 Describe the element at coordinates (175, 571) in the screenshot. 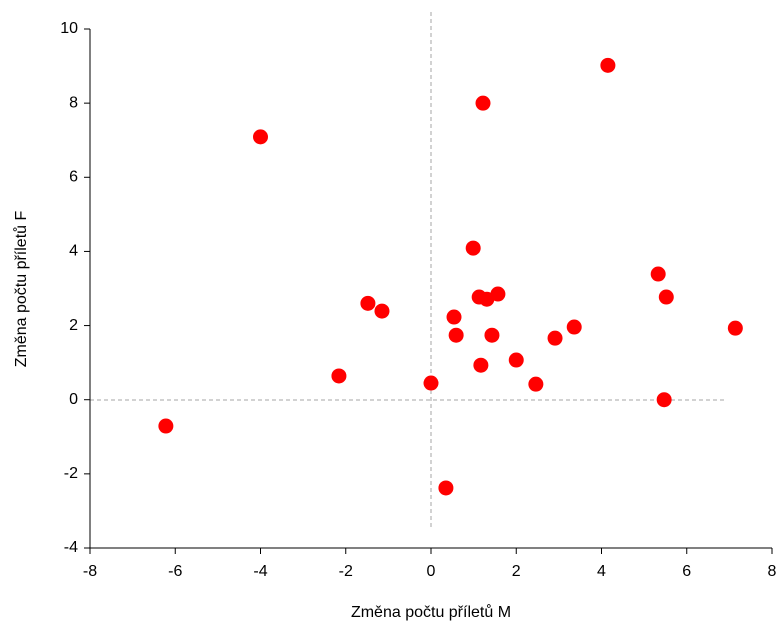

I see `x-tick-label: -6` at that location.